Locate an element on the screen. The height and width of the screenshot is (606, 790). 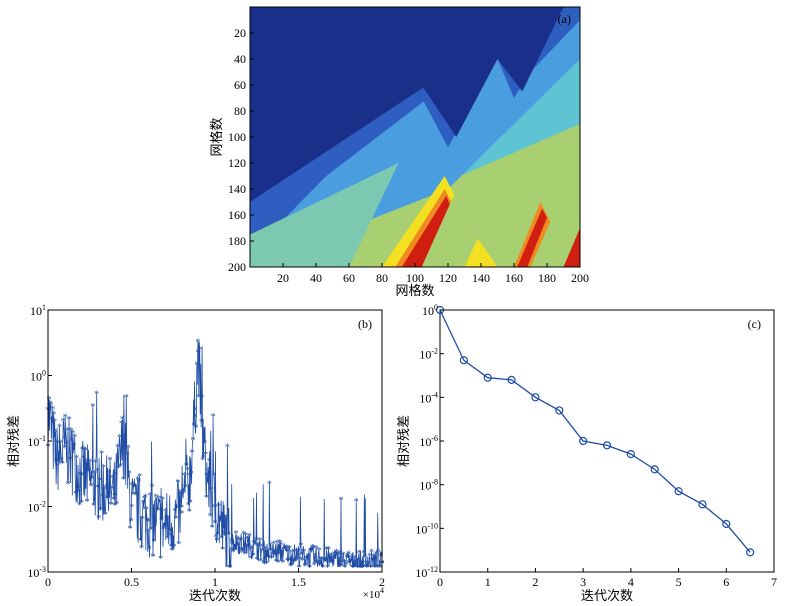
x-tick-label-c: 5 is located at coordinates (679, 582).